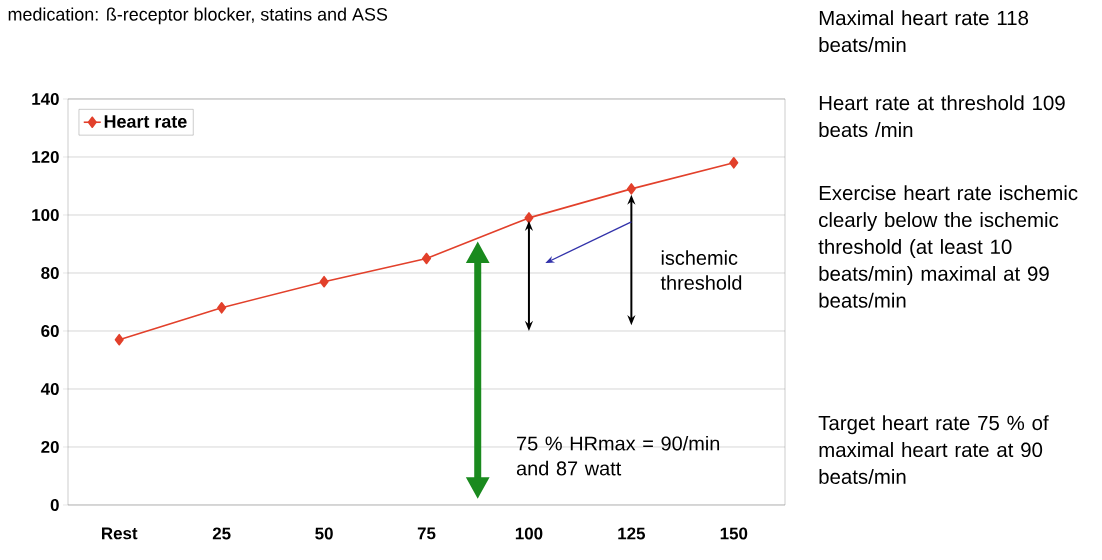 The width and height of the screenshot is (1102, 560). I want to click on text: Heart rate at threshold 109 beats /min, so click(942, 116).